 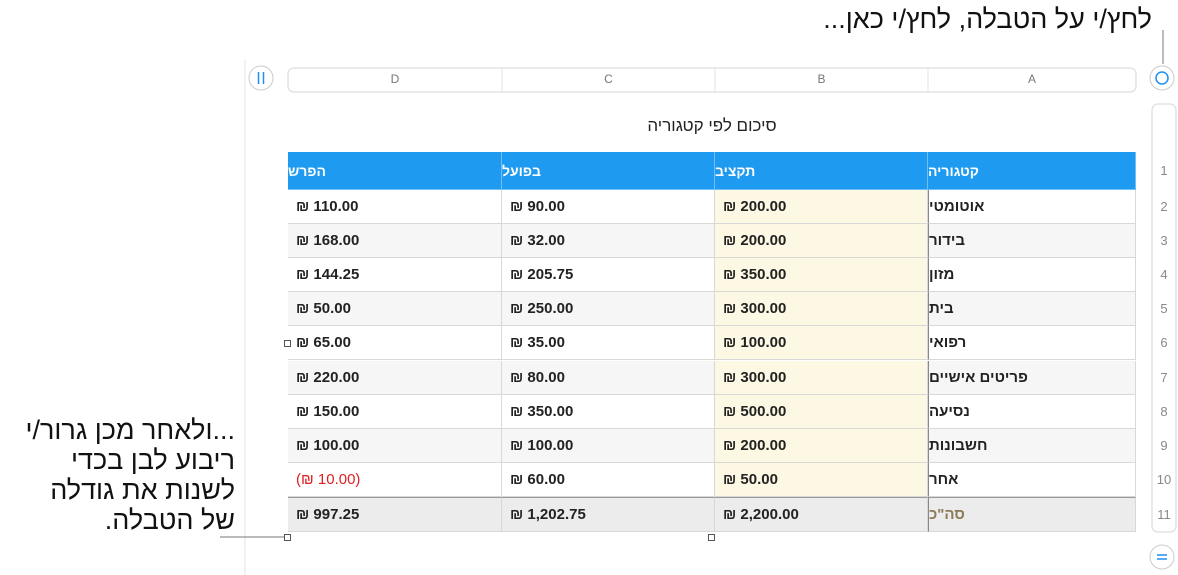 What do you see at coordinates (1032, 479) in the screenshot?
I see `cell: אחר` at bounding box center [1032, 479].